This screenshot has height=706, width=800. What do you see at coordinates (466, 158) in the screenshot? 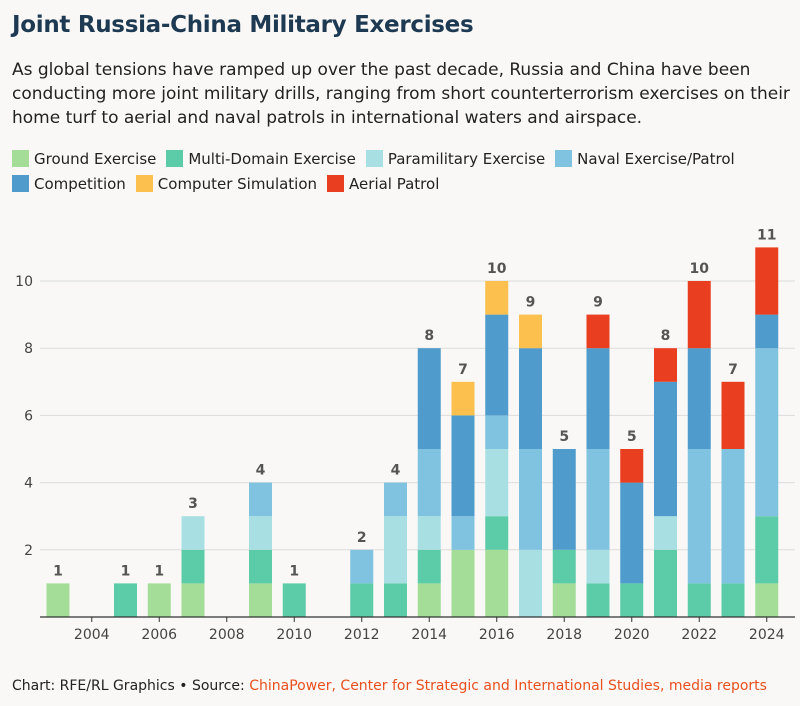
I see `legend-label: Paramilitary Exercise` at bounding box center [466, 158].